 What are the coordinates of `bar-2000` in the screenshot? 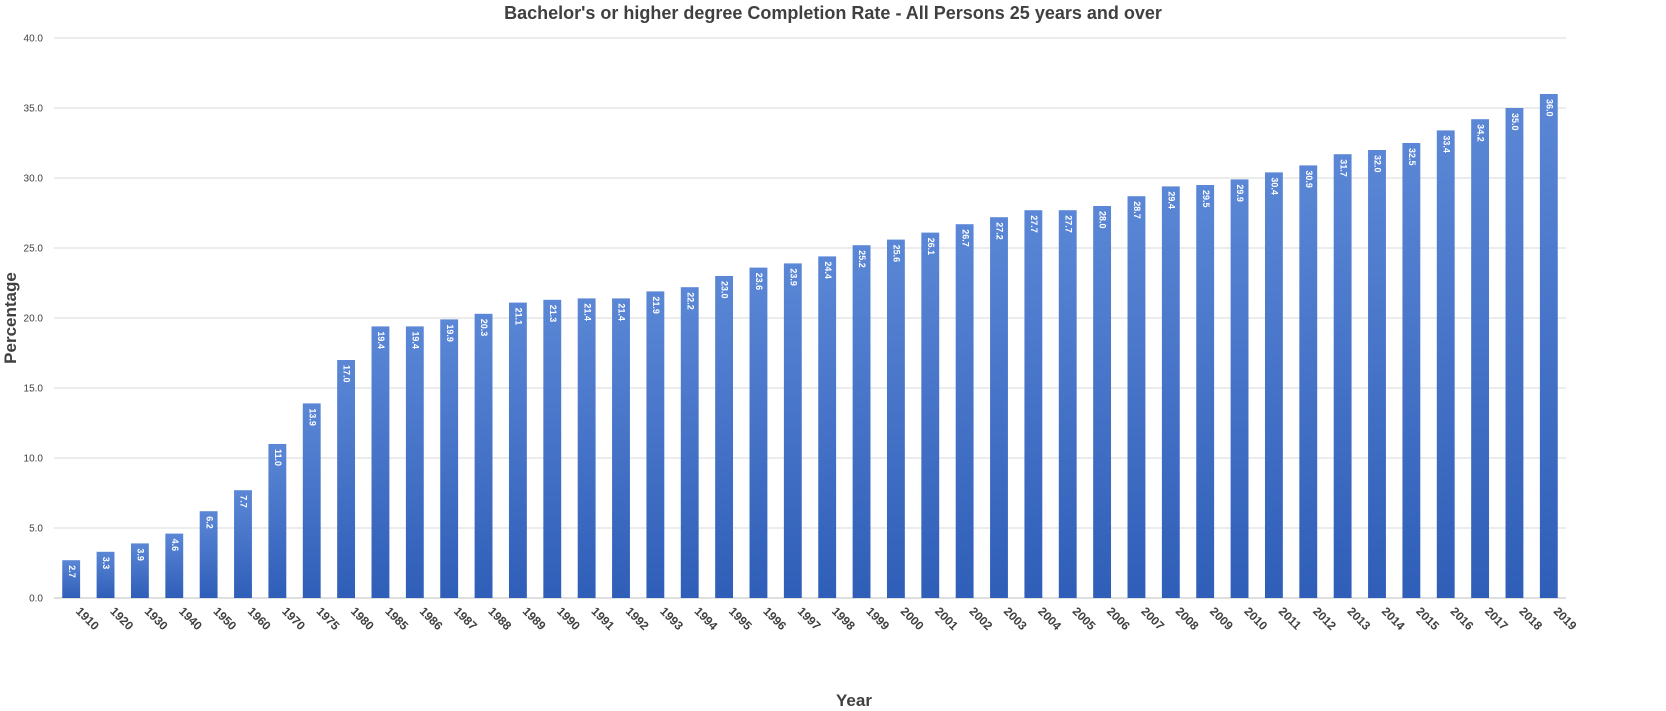 It's located at (895, 418).